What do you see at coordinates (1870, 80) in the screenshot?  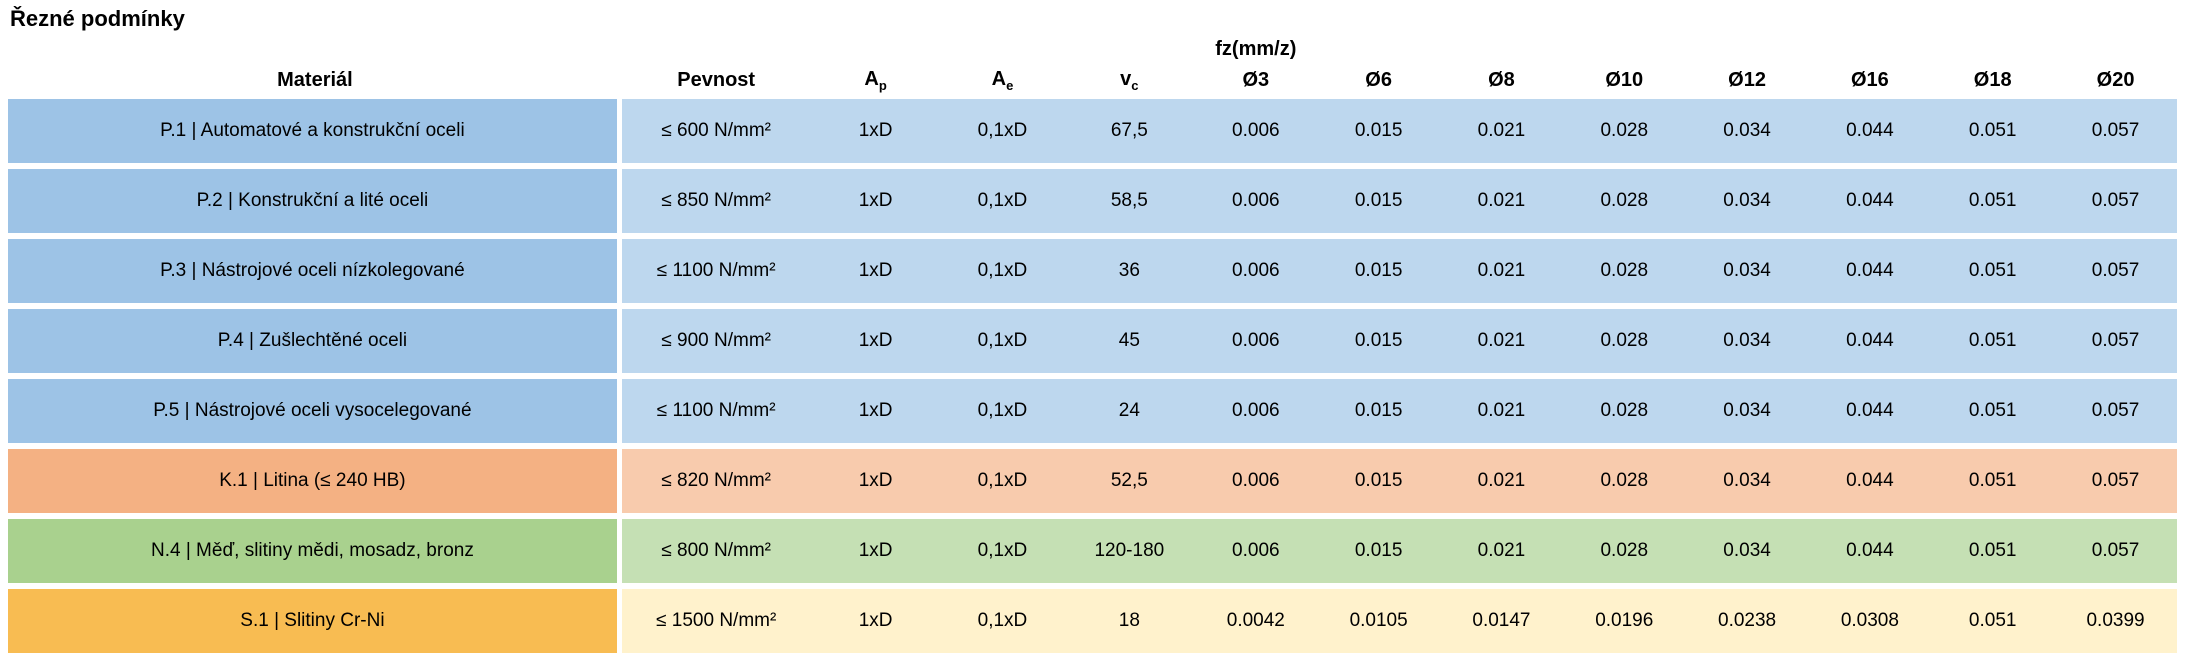 I see `column-header-diameter: Ø16` at bounding box center [1870, 80].